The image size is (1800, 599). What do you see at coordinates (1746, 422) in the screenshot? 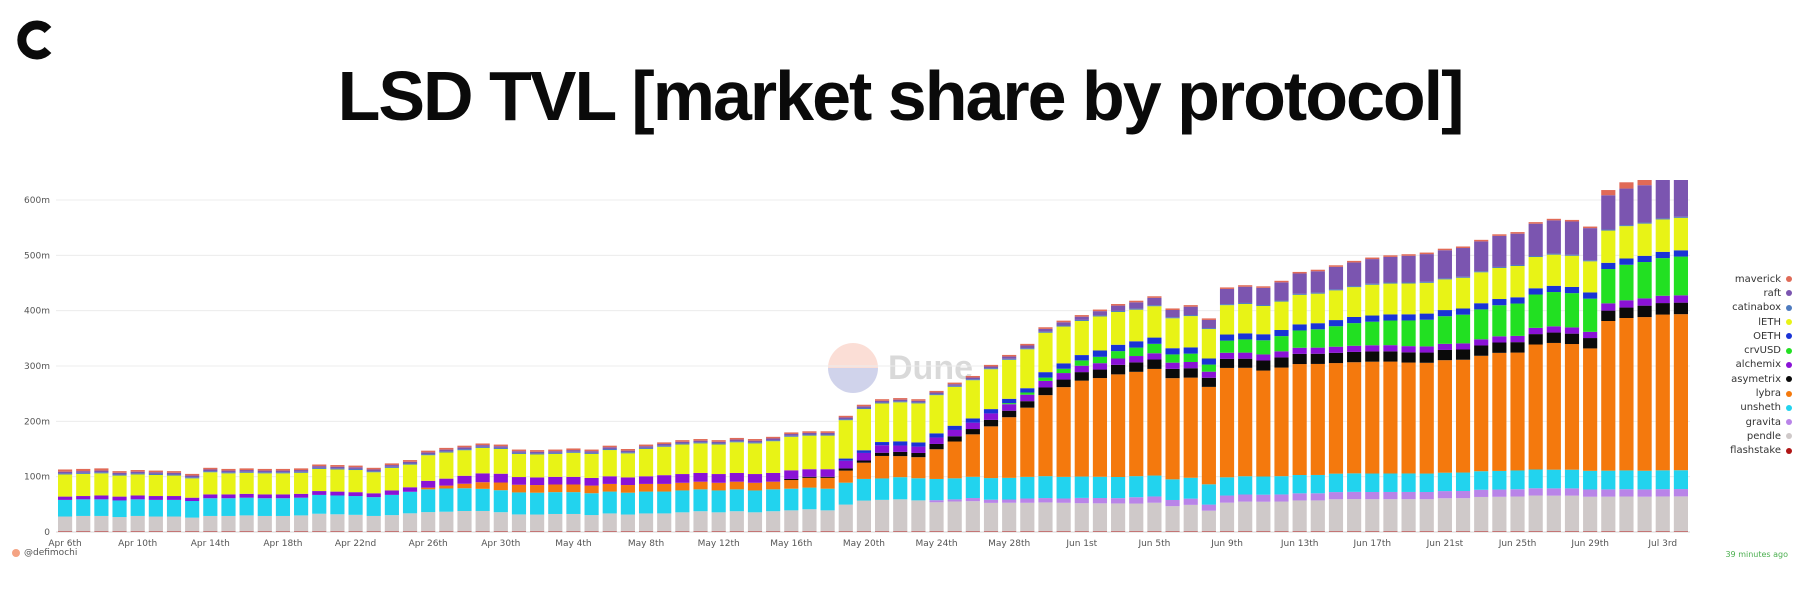
I see `legend-item-gravita: gravita` at bounding box center [1746, 422].